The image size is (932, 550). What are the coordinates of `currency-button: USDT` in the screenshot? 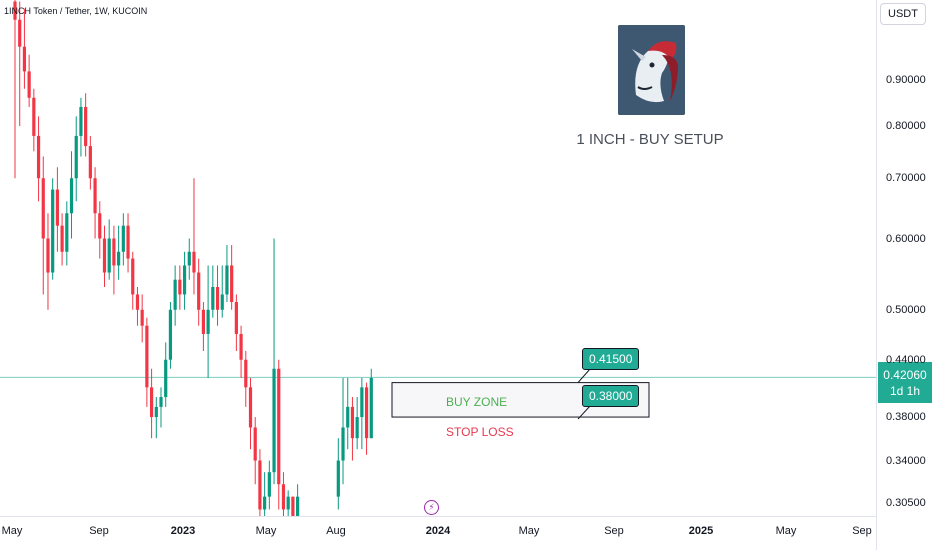 It's located at (903, 14).